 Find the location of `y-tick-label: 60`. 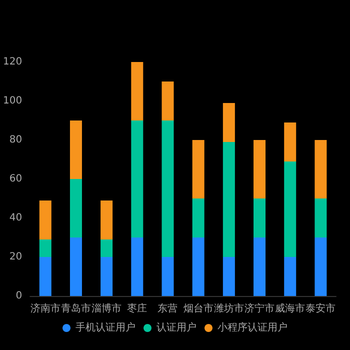

y-tick-label: 60 is located at coordinates (15, 179).